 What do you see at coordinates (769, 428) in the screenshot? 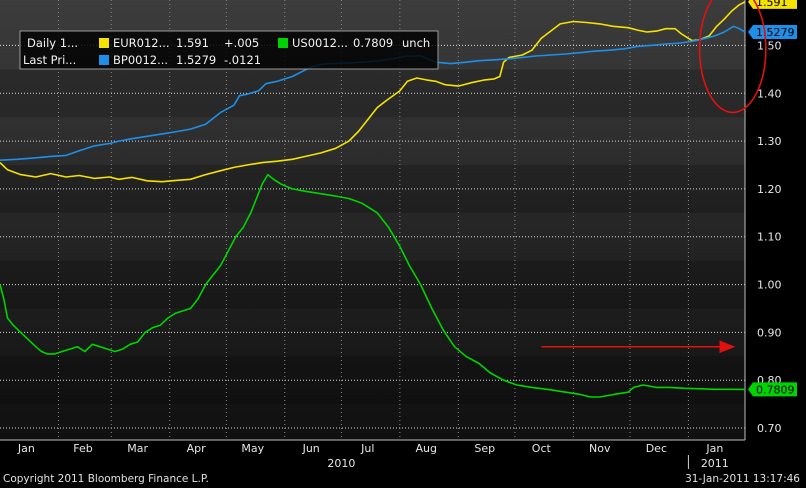
I see `y-tick-label: 0.70` at bounding box center [769, 428].